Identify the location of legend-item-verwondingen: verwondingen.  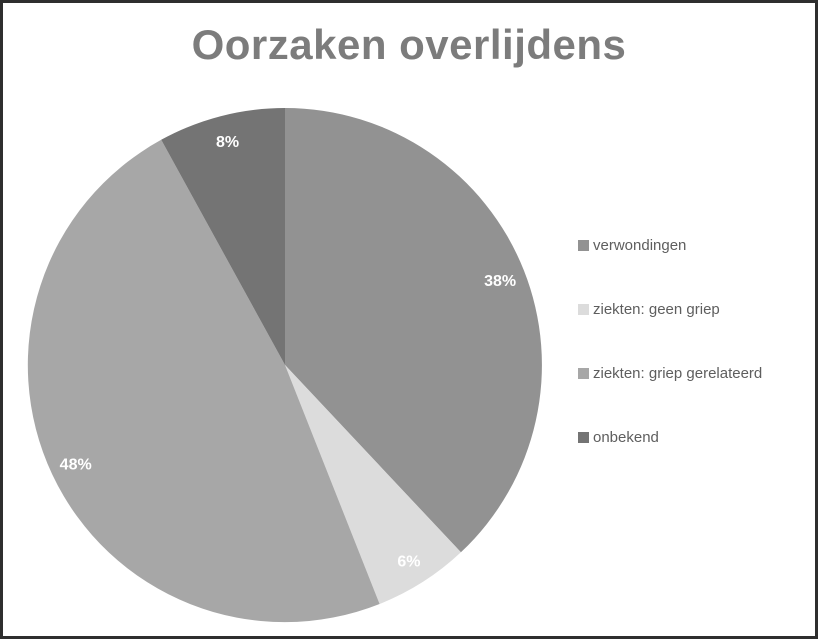
(670, 245).